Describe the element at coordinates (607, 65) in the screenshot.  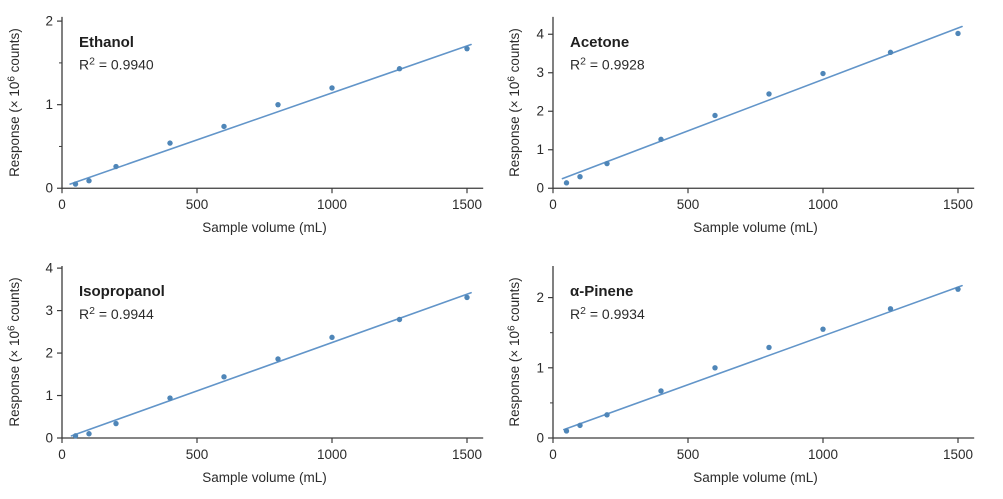
I see `r-squared-label: R2 = 0.9928` at that location.